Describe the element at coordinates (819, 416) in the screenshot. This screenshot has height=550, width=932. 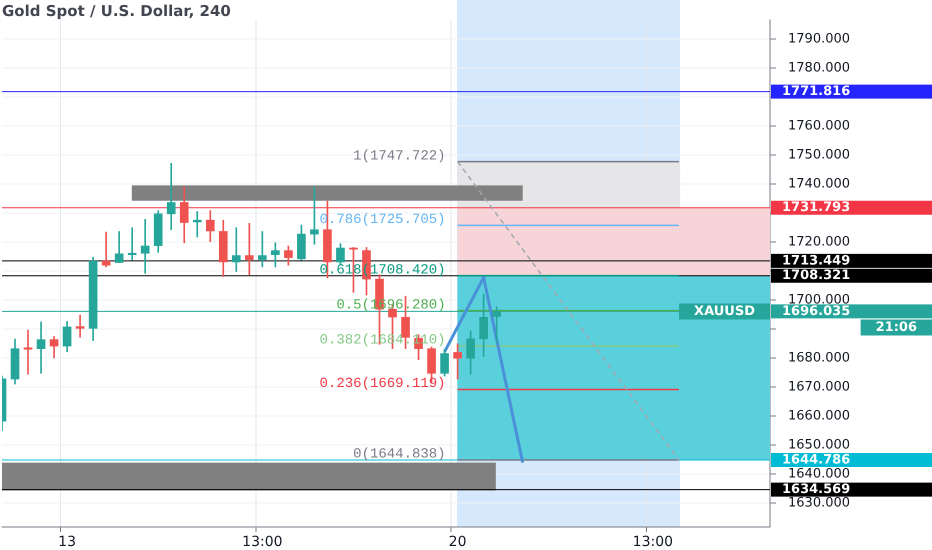
I see `y-tick-label: 1660.000` at that location.